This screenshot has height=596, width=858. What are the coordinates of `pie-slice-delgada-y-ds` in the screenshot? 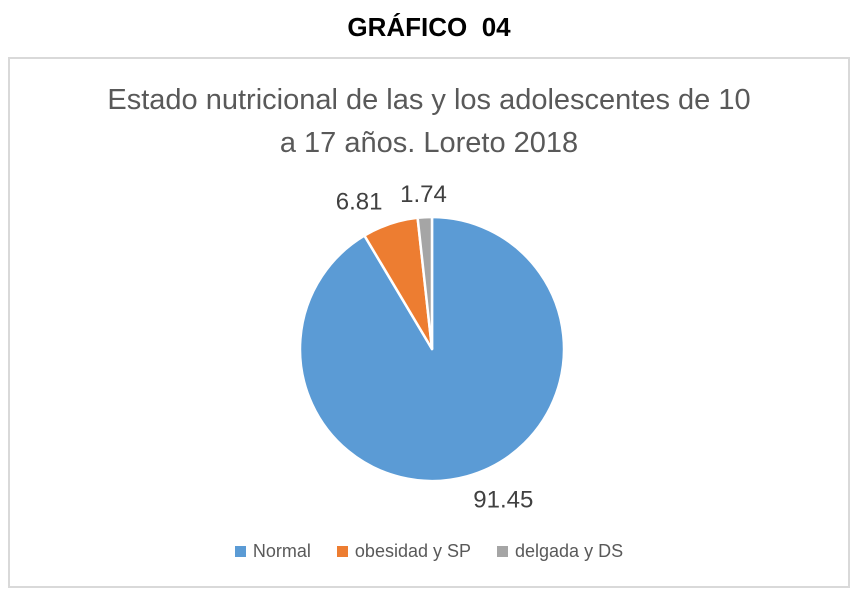 It's located at (425, 283).